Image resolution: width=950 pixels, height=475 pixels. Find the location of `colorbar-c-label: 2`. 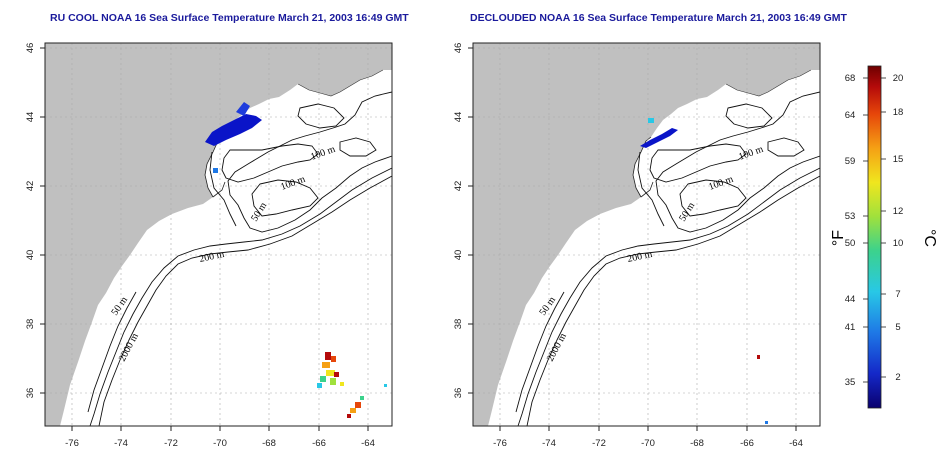

colorbar-c-label: 2 is located at coordinates (897, 377).